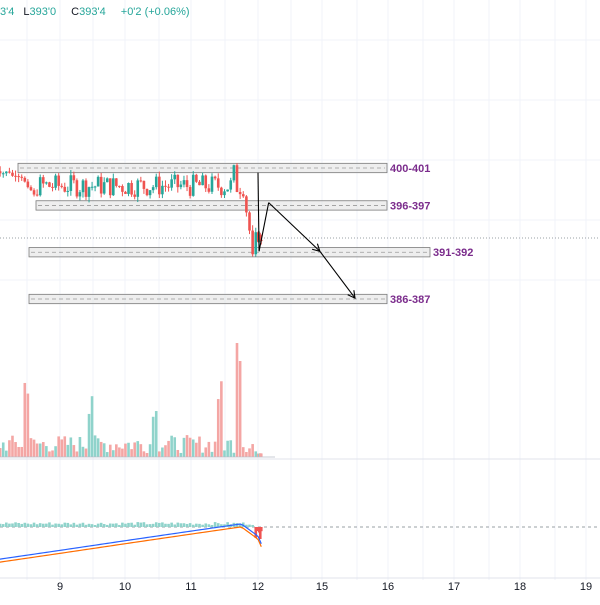 The image size is (600, 605). Describe the element at coordinates (125, 587) in the screenshot. I see `x-tick-label: 10` at that location.